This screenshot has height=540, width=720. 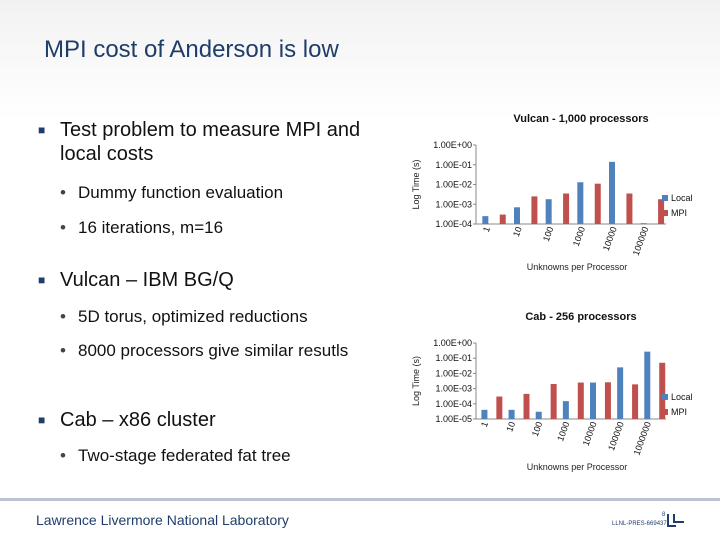 What do you see at coordinates (151, 227) in the screenshot?
I see `sub-bullet-text: 16 iterations, m=16` at bounding box center [151, 227].